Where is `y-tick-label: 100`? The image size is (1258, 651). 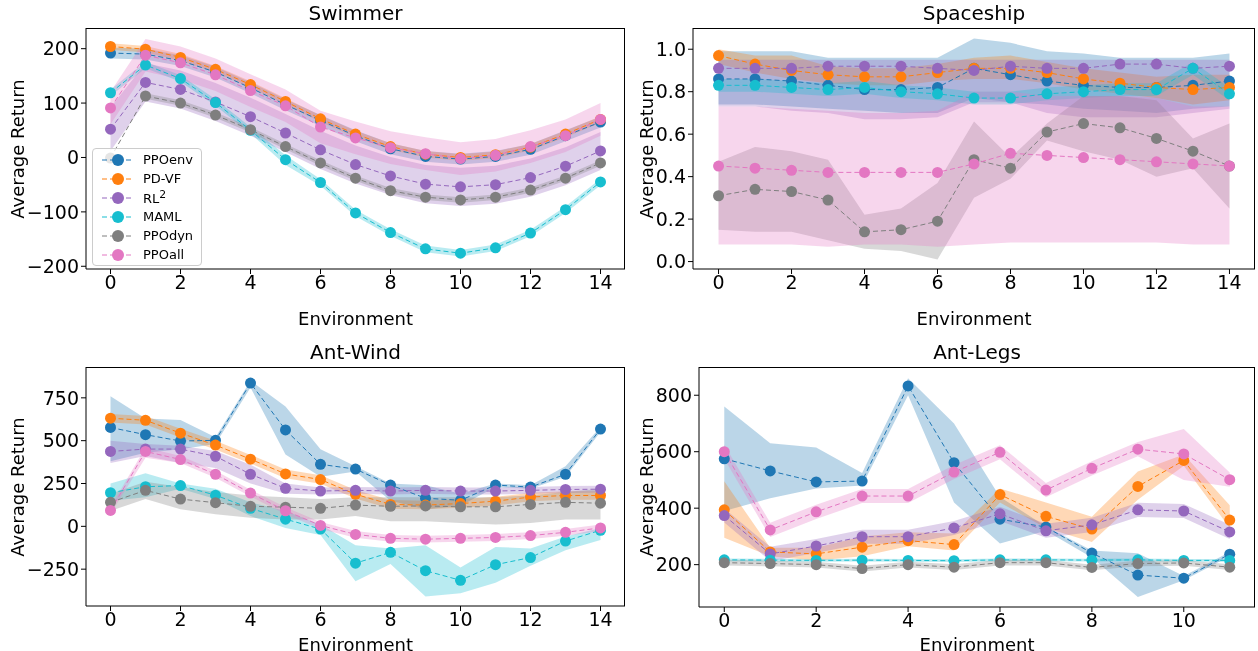
y-tick-label: 100 is located at coordinates (60, 102).